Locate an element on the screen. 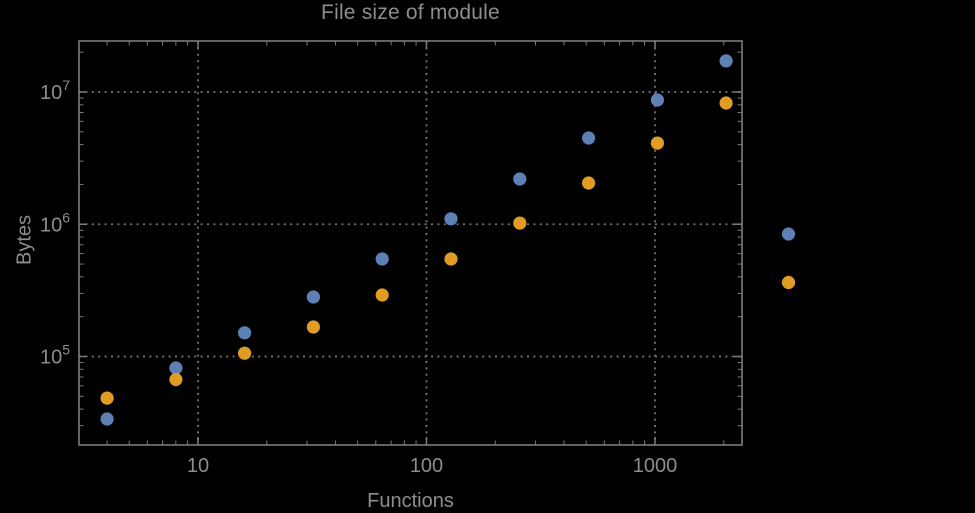 The image size is (975, 513). x-axis-label: Functions is located at coordinates (410, 501).